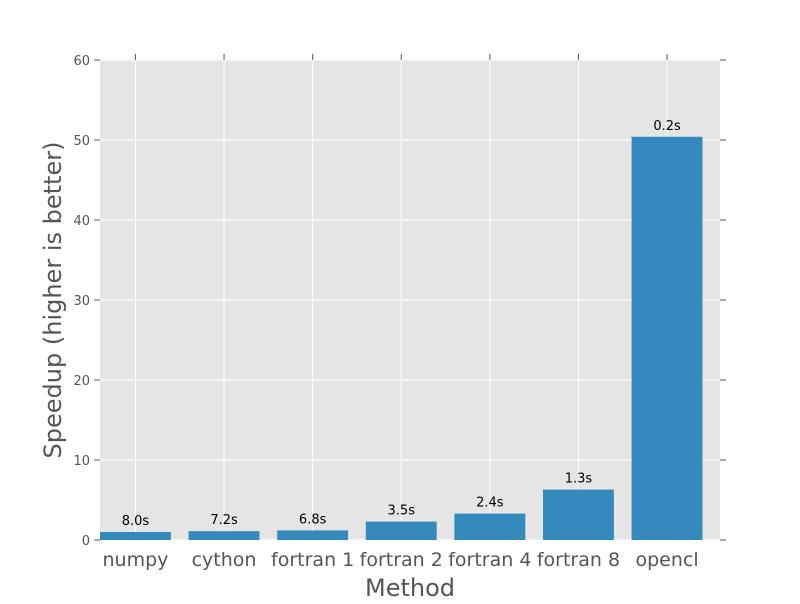  I want to click on bar-data-label: 3.5s, so click(402, 511).